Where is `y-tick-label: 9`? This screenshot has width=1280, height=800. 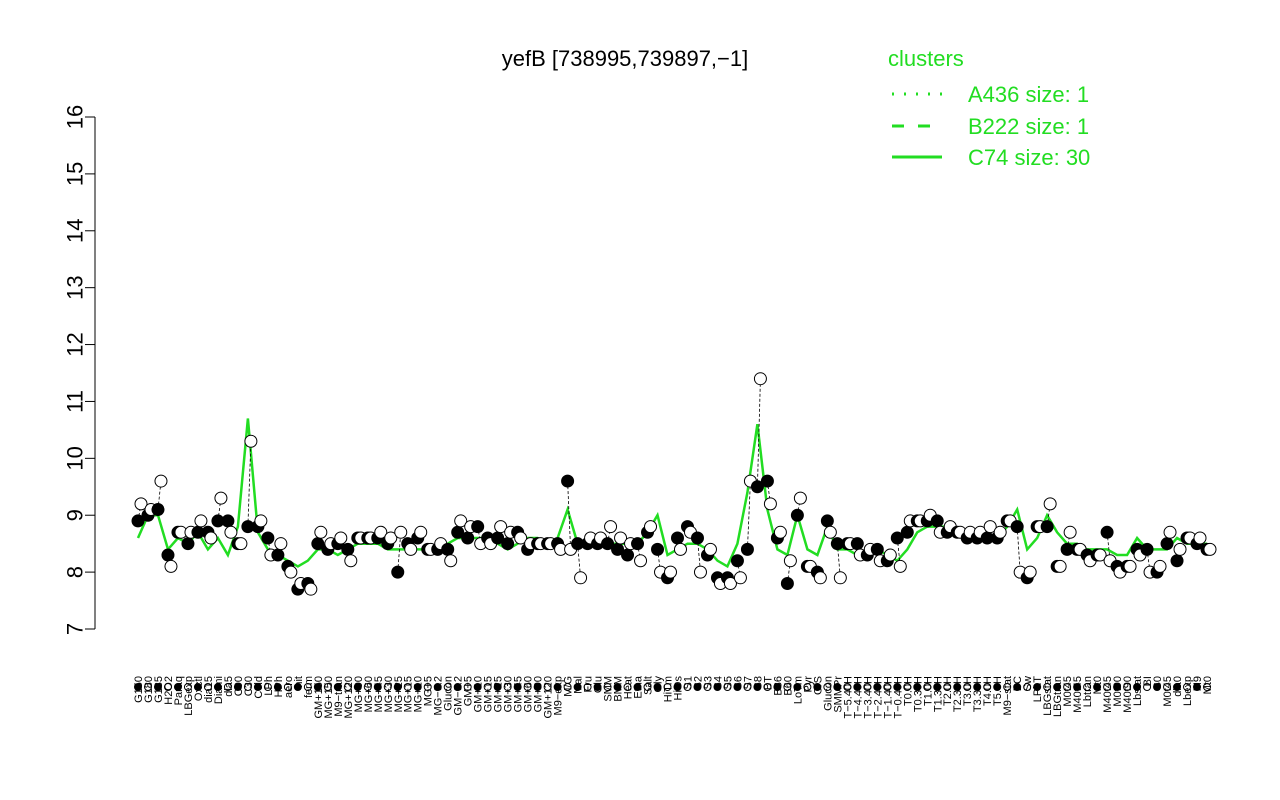 y-tick-label: 9 is located at coordinates (75, 515).